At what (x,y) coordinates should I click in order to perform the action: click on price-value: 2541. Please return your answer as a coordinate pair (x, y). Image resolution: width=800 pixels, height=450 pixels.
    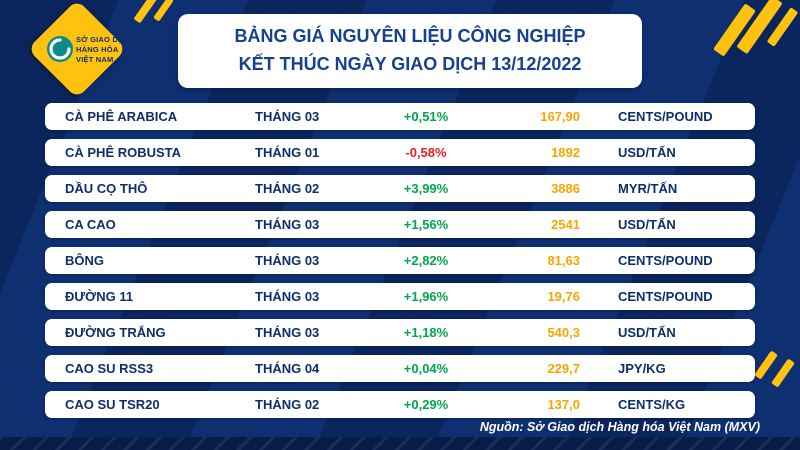
    Looking at the image, I should click on (565, 224).